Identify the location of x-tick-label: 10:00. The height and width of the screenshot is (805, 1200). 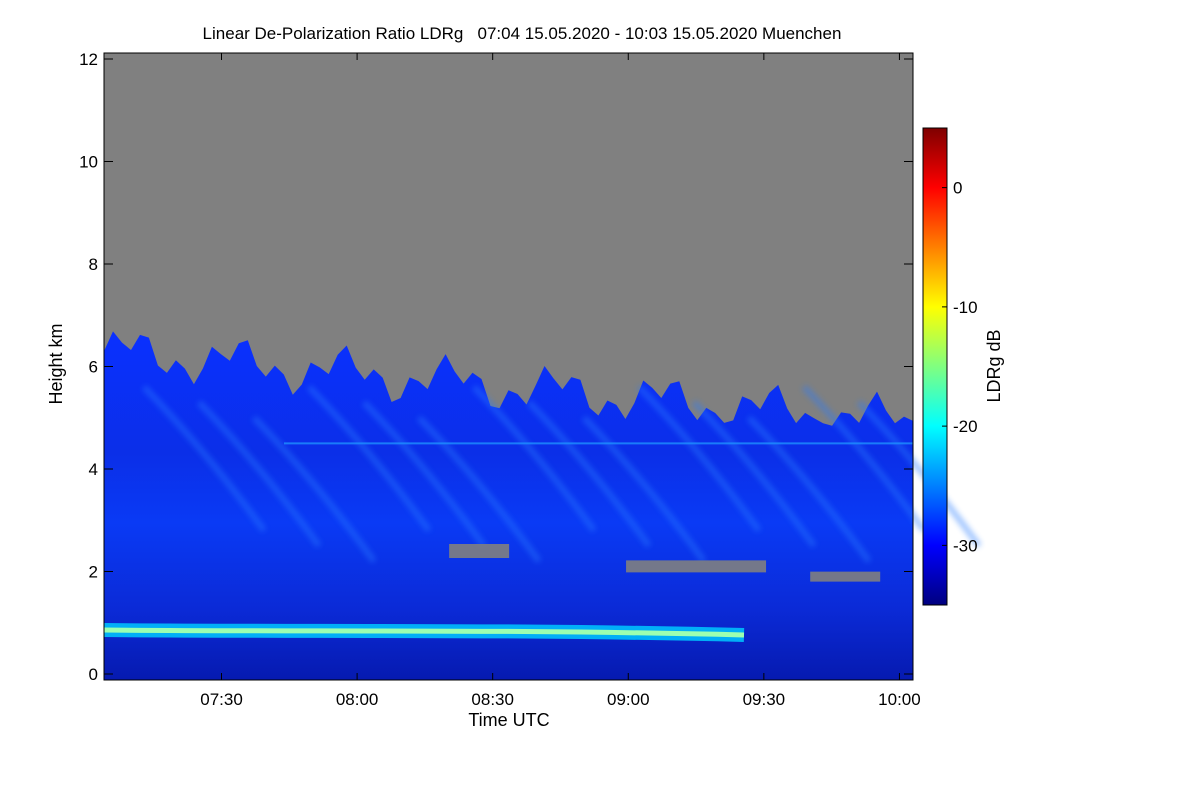
(899, 699).